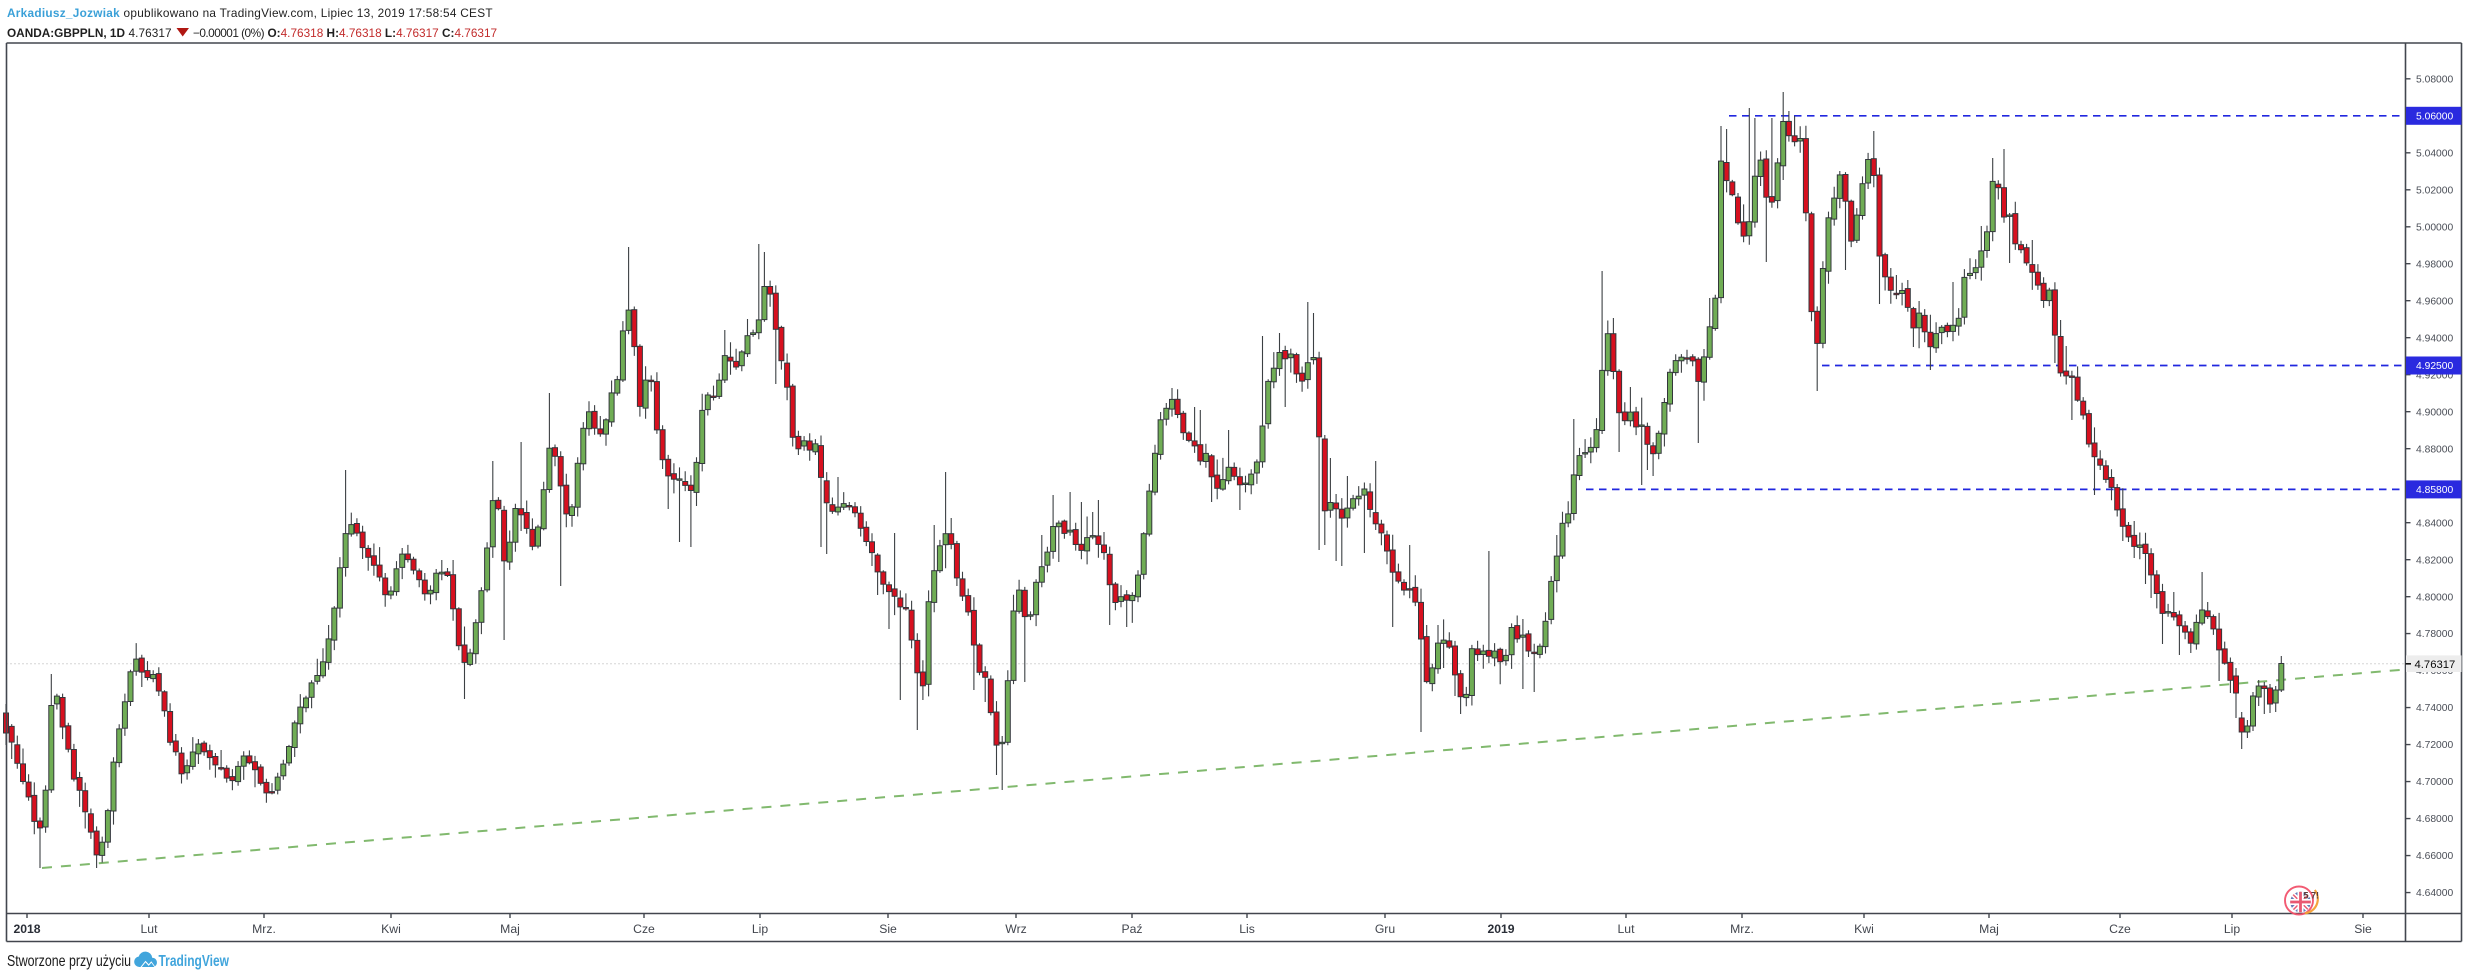  I want to click on svg-text: 4.68000, so click(2434, 819).